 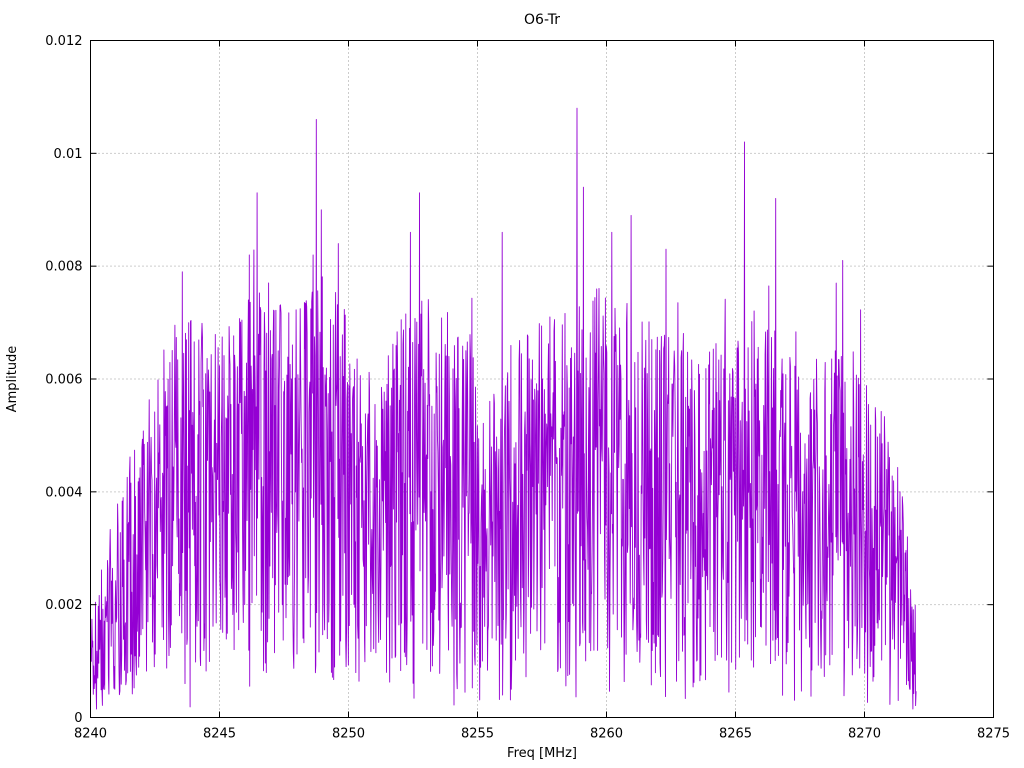 What do you see at coordinates (864, 734) in the screenshot?
I see `x-tick-label: 8270` at bounding box center [864, 734].